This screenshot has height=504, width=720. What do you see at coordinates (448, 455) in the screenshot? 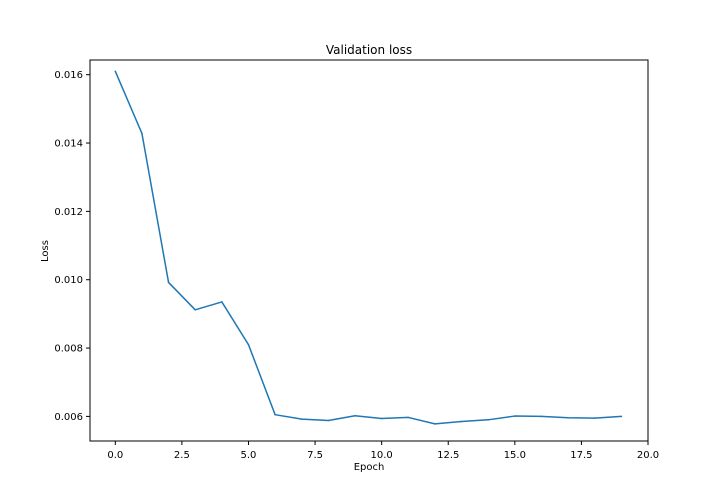
I see `x-tick-label: 12.5` at bounding box center [448, 455].